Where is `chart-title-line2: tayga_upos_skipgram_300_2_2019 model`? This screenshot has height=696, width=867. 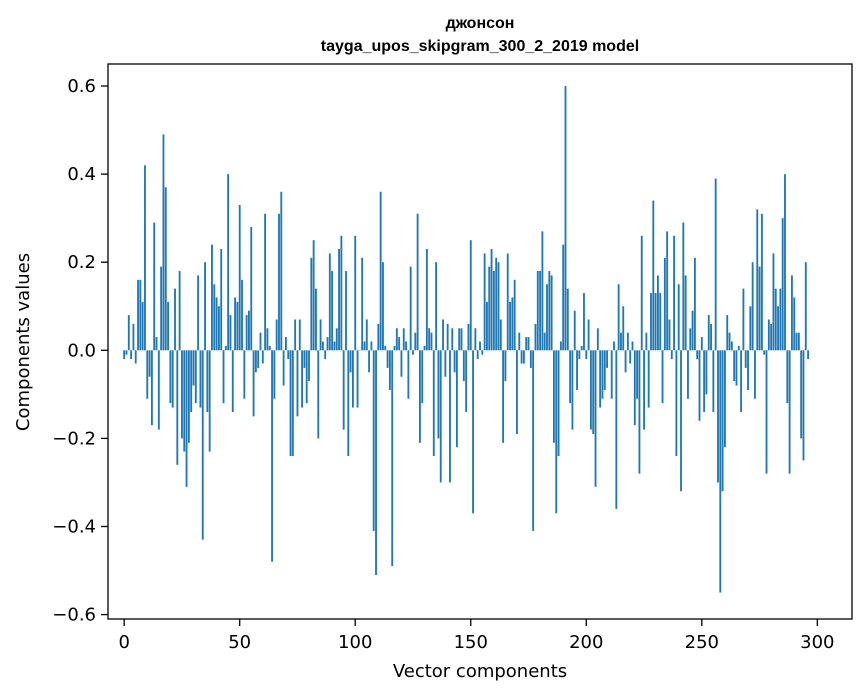
chart-title-line2: tayga_upos_skipgram_300_2_2019 model is located at coordinates (480, 46).